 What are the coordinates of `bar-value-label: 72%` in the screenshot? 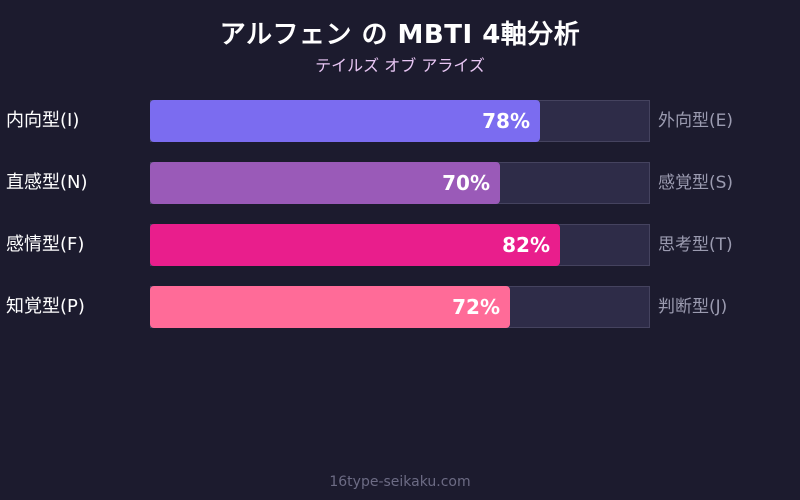 It's located at (476, 307).